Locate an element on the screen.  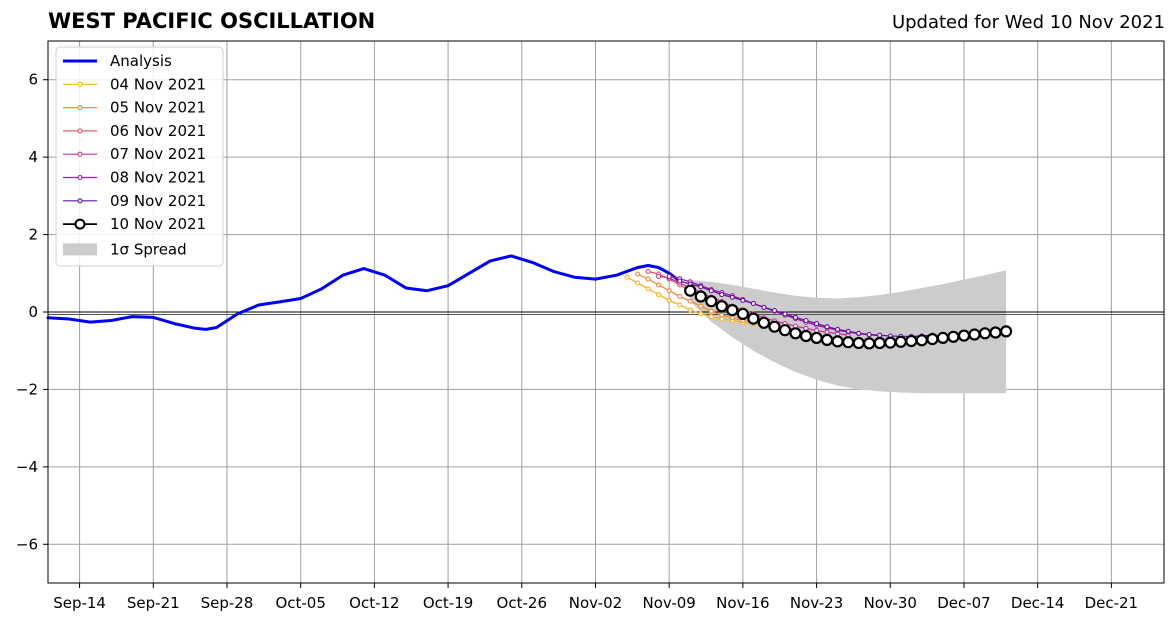
x-tick-label: Dec-14 is located at coordinates (1038, 603).